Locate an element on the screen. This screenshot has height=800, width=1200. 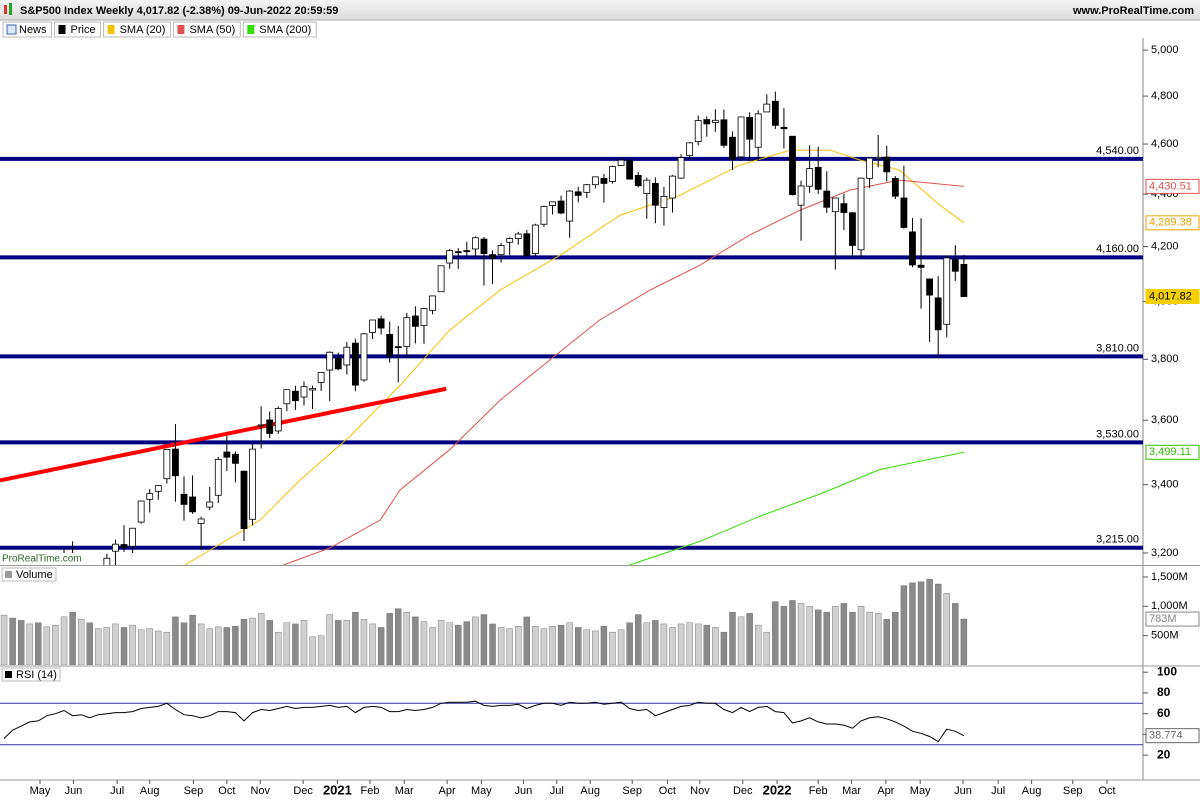
legend-item: Price is located at coordinates (78, 29).